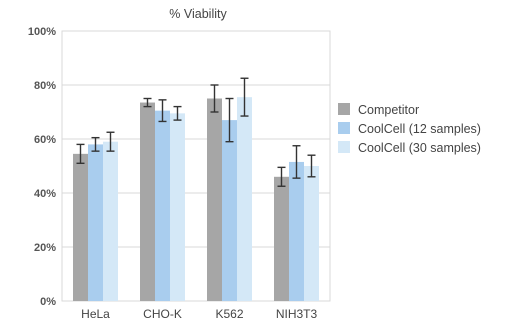 Image resolution: width=521 pixels, height=324 pixels. I want to click on y-tick-label: 60%, so click(45, 140).